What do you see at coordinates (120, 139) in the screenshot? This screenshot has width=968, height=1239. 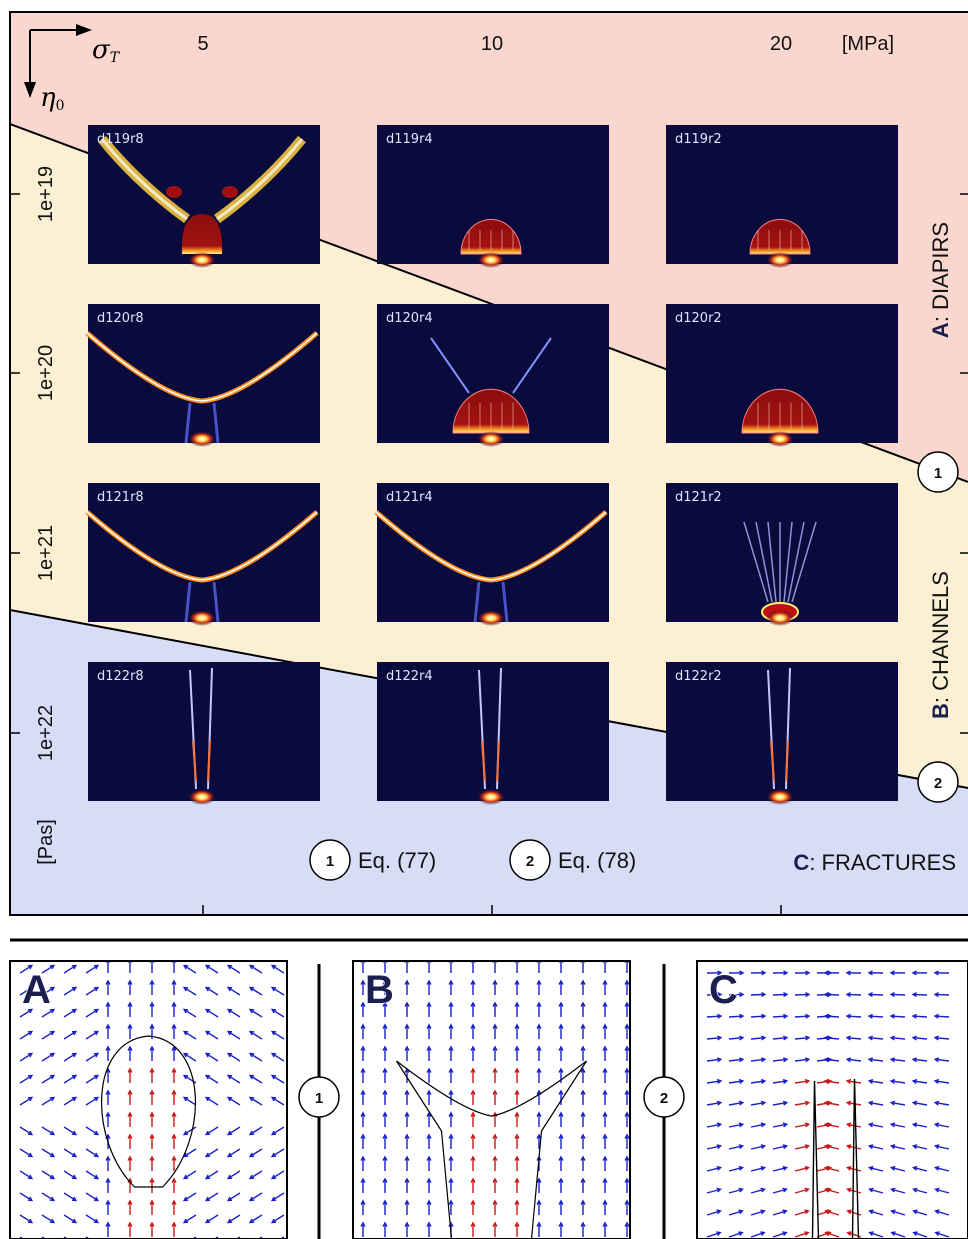 I see `thumbnail-label: d119r8` at bounding box center [120, 139].